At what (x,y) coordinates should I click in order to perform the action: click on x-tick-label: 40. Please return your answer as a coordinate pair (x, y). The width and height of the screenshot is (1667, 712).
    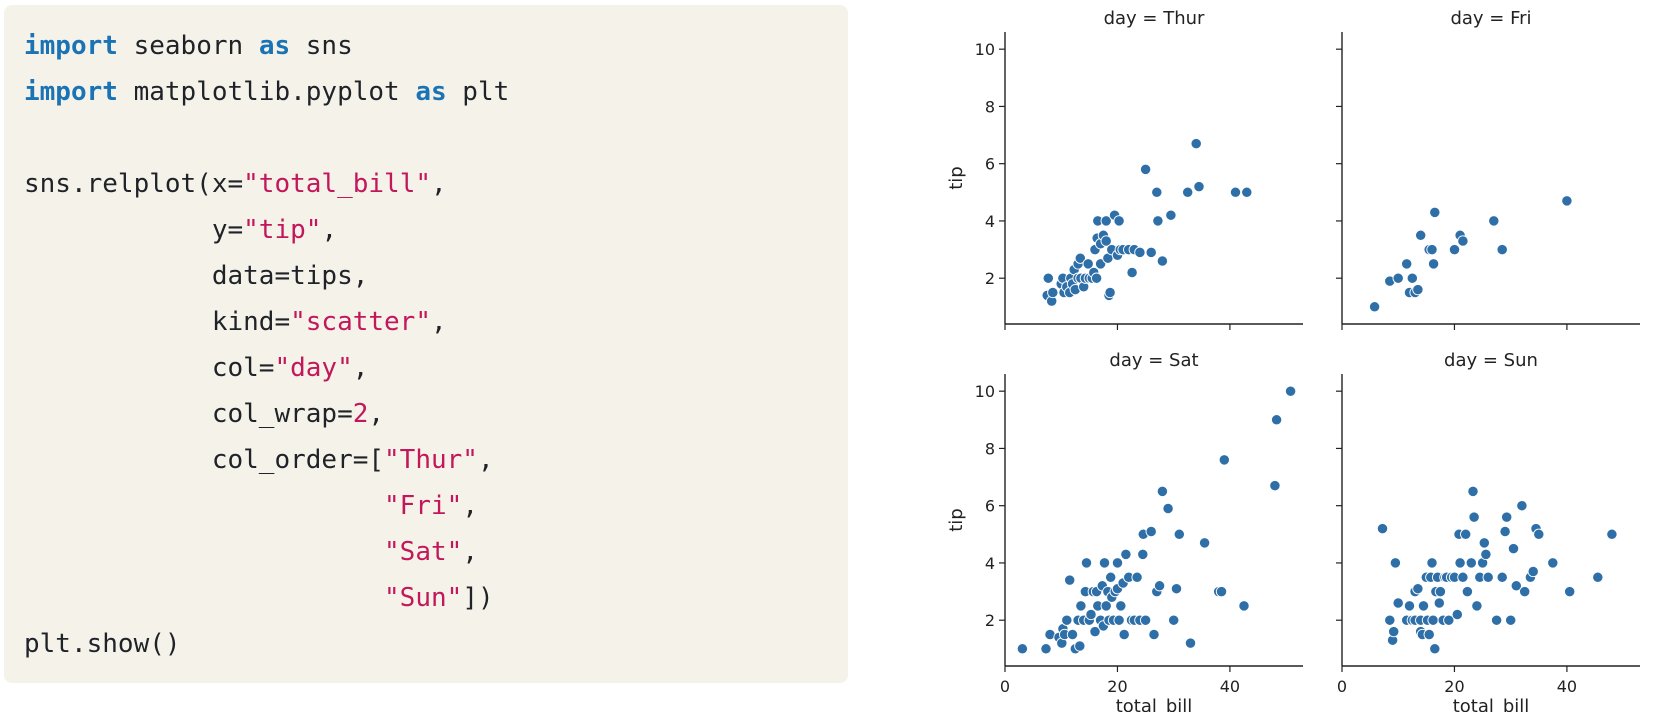
    Looking at the image, I should click on (1230, 686).